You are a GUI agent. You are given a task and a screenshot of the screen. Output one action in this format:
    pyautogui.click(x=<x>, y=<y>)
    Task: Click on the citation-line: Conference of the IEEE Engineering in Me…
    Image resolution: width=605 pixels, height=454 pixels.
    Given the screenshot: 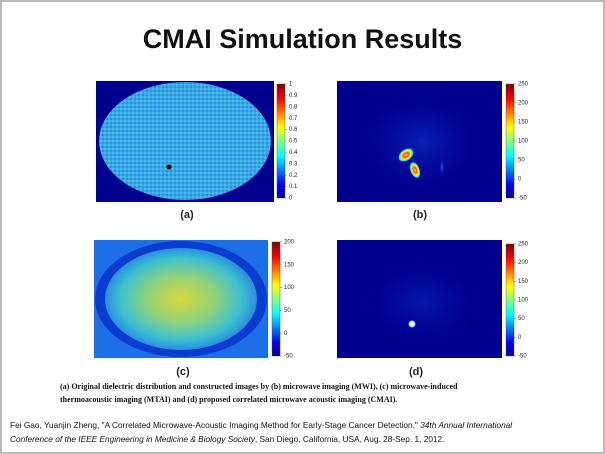 What is the action you would take?
    pyautogui.click(x=261, y=439)
    